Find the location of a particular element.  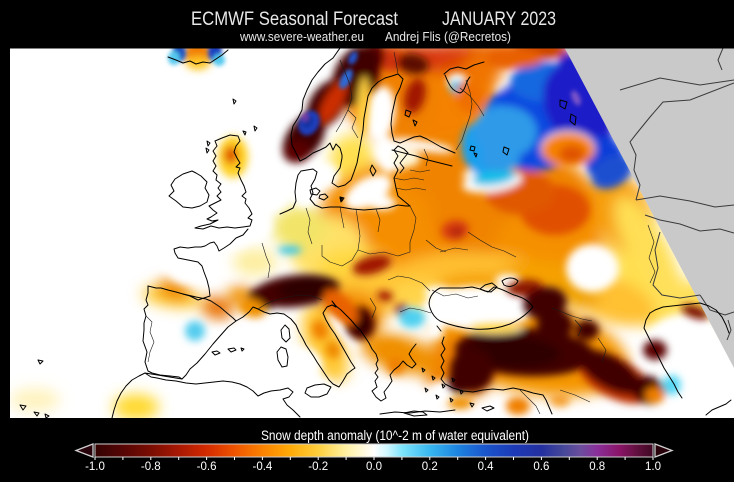

svg-text: 0.2 is located at coordinates (430, 467).